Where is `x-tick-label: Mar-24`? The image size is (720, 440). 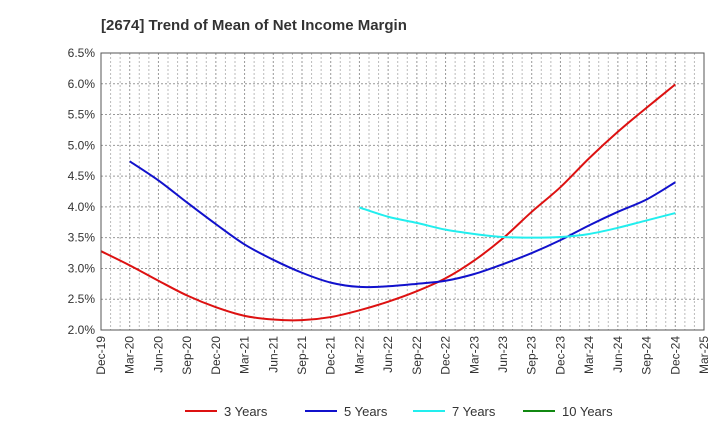 x-tick-label: Mar-24 is located at coordinates (589, 355).